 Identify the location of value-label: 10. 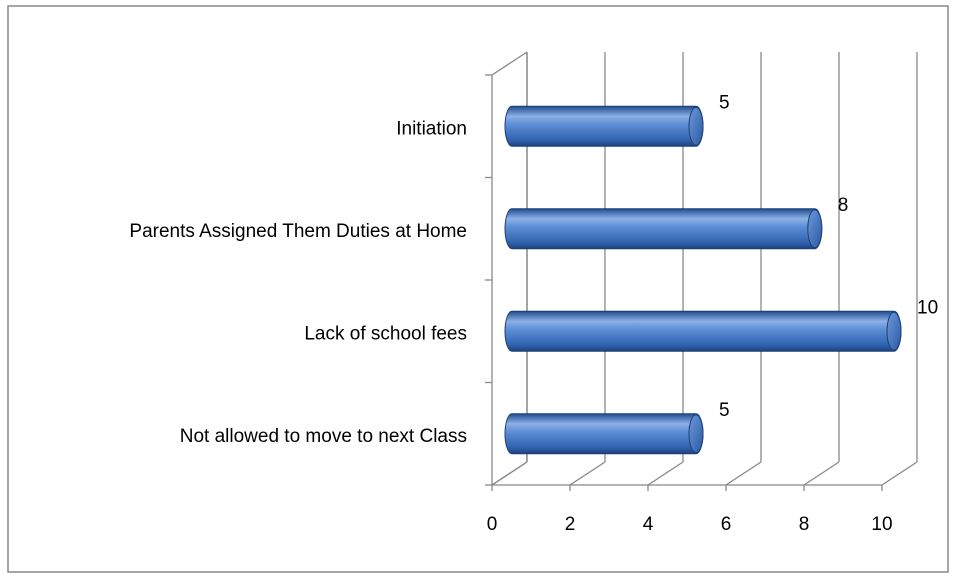
(927, 307).